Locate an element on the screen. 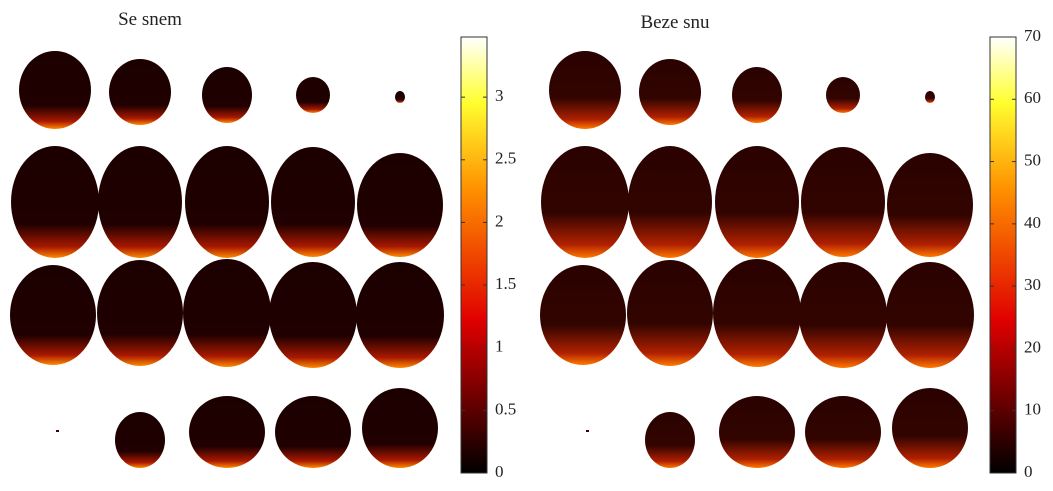 This screenshot has width=1053, height=491. tick-label: 30 is located at coordinates (1032, 284).